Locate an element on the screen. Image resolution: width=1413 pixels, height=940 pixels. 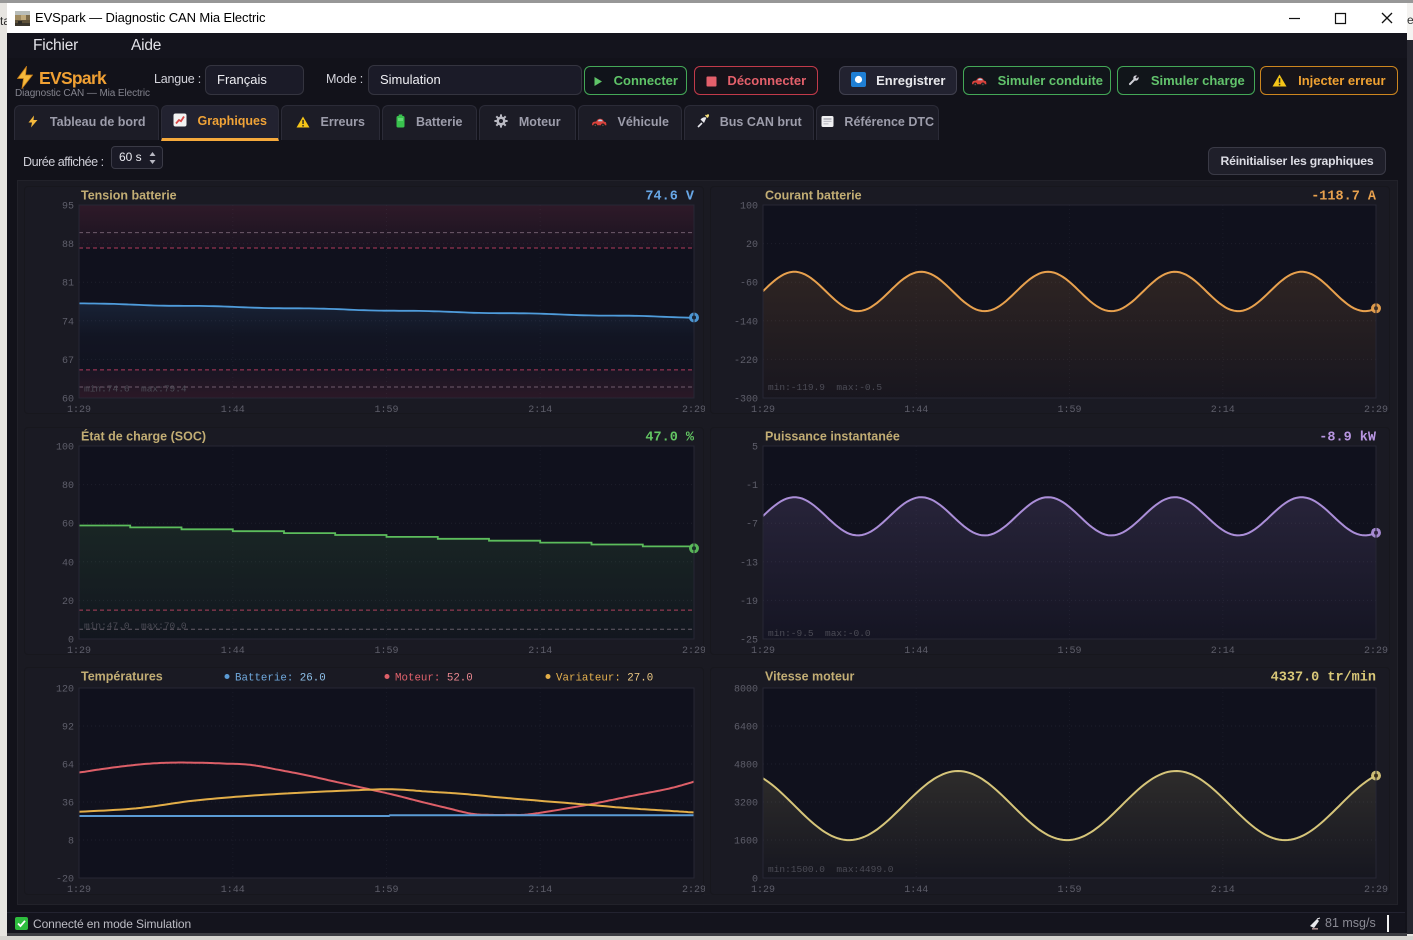
svg-text: -13 is located at coordinates (749, 563).